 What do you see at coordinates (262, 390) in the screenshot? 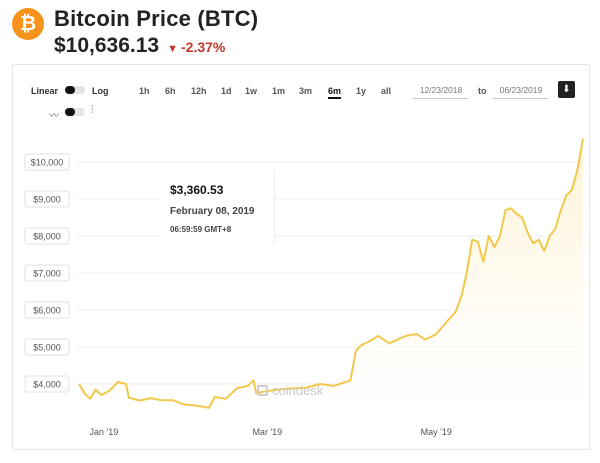
I see `coindesk-logo-icon` at bounding box center [262, 390].